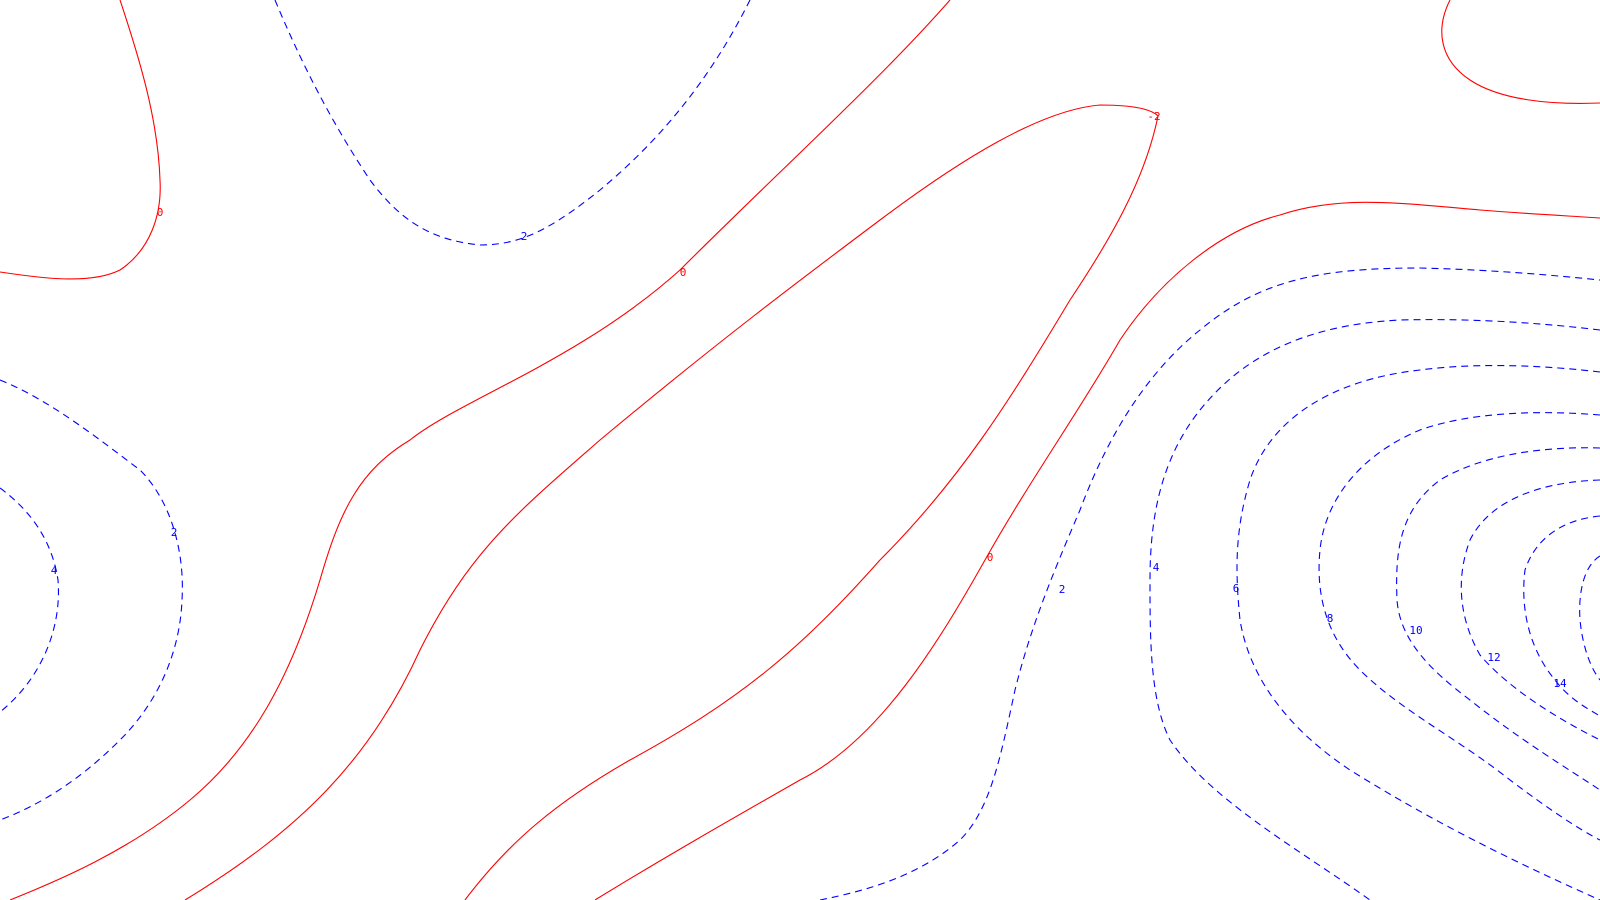 This screenshot has height=900, width=1600. Describe the element at coordinates (91, 600) in the screenshot. I see `contour-line-2-left` at that location.